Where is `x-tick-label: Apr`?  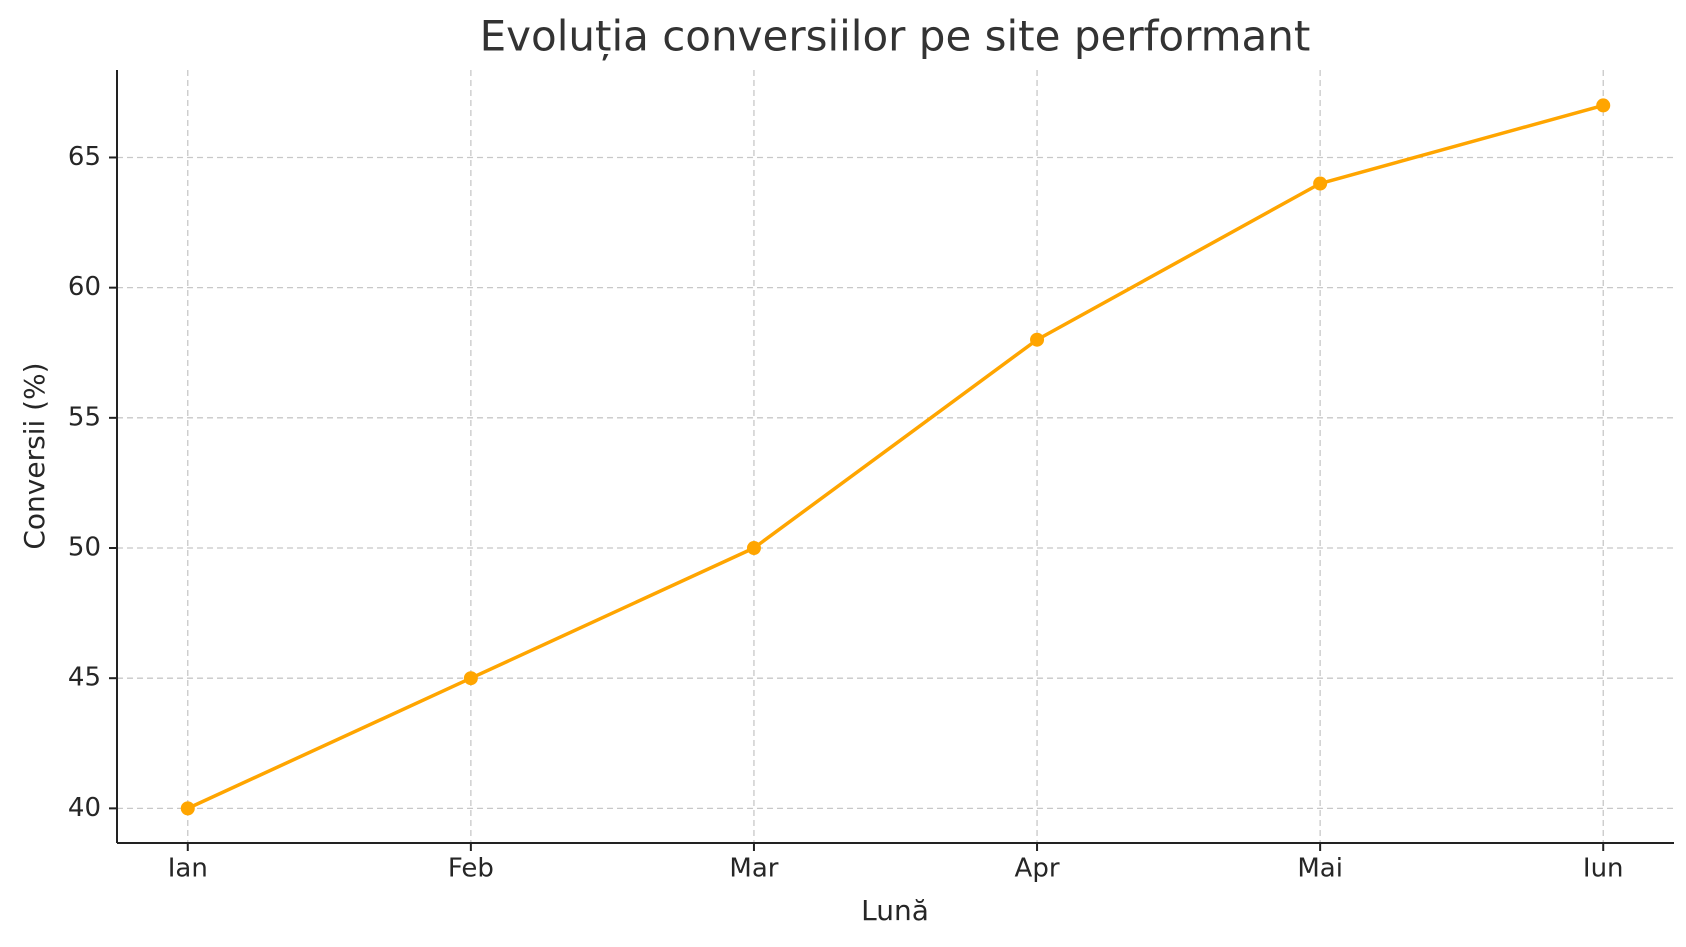
x-tick-label: Apr is located at coordinates (1037, 869).